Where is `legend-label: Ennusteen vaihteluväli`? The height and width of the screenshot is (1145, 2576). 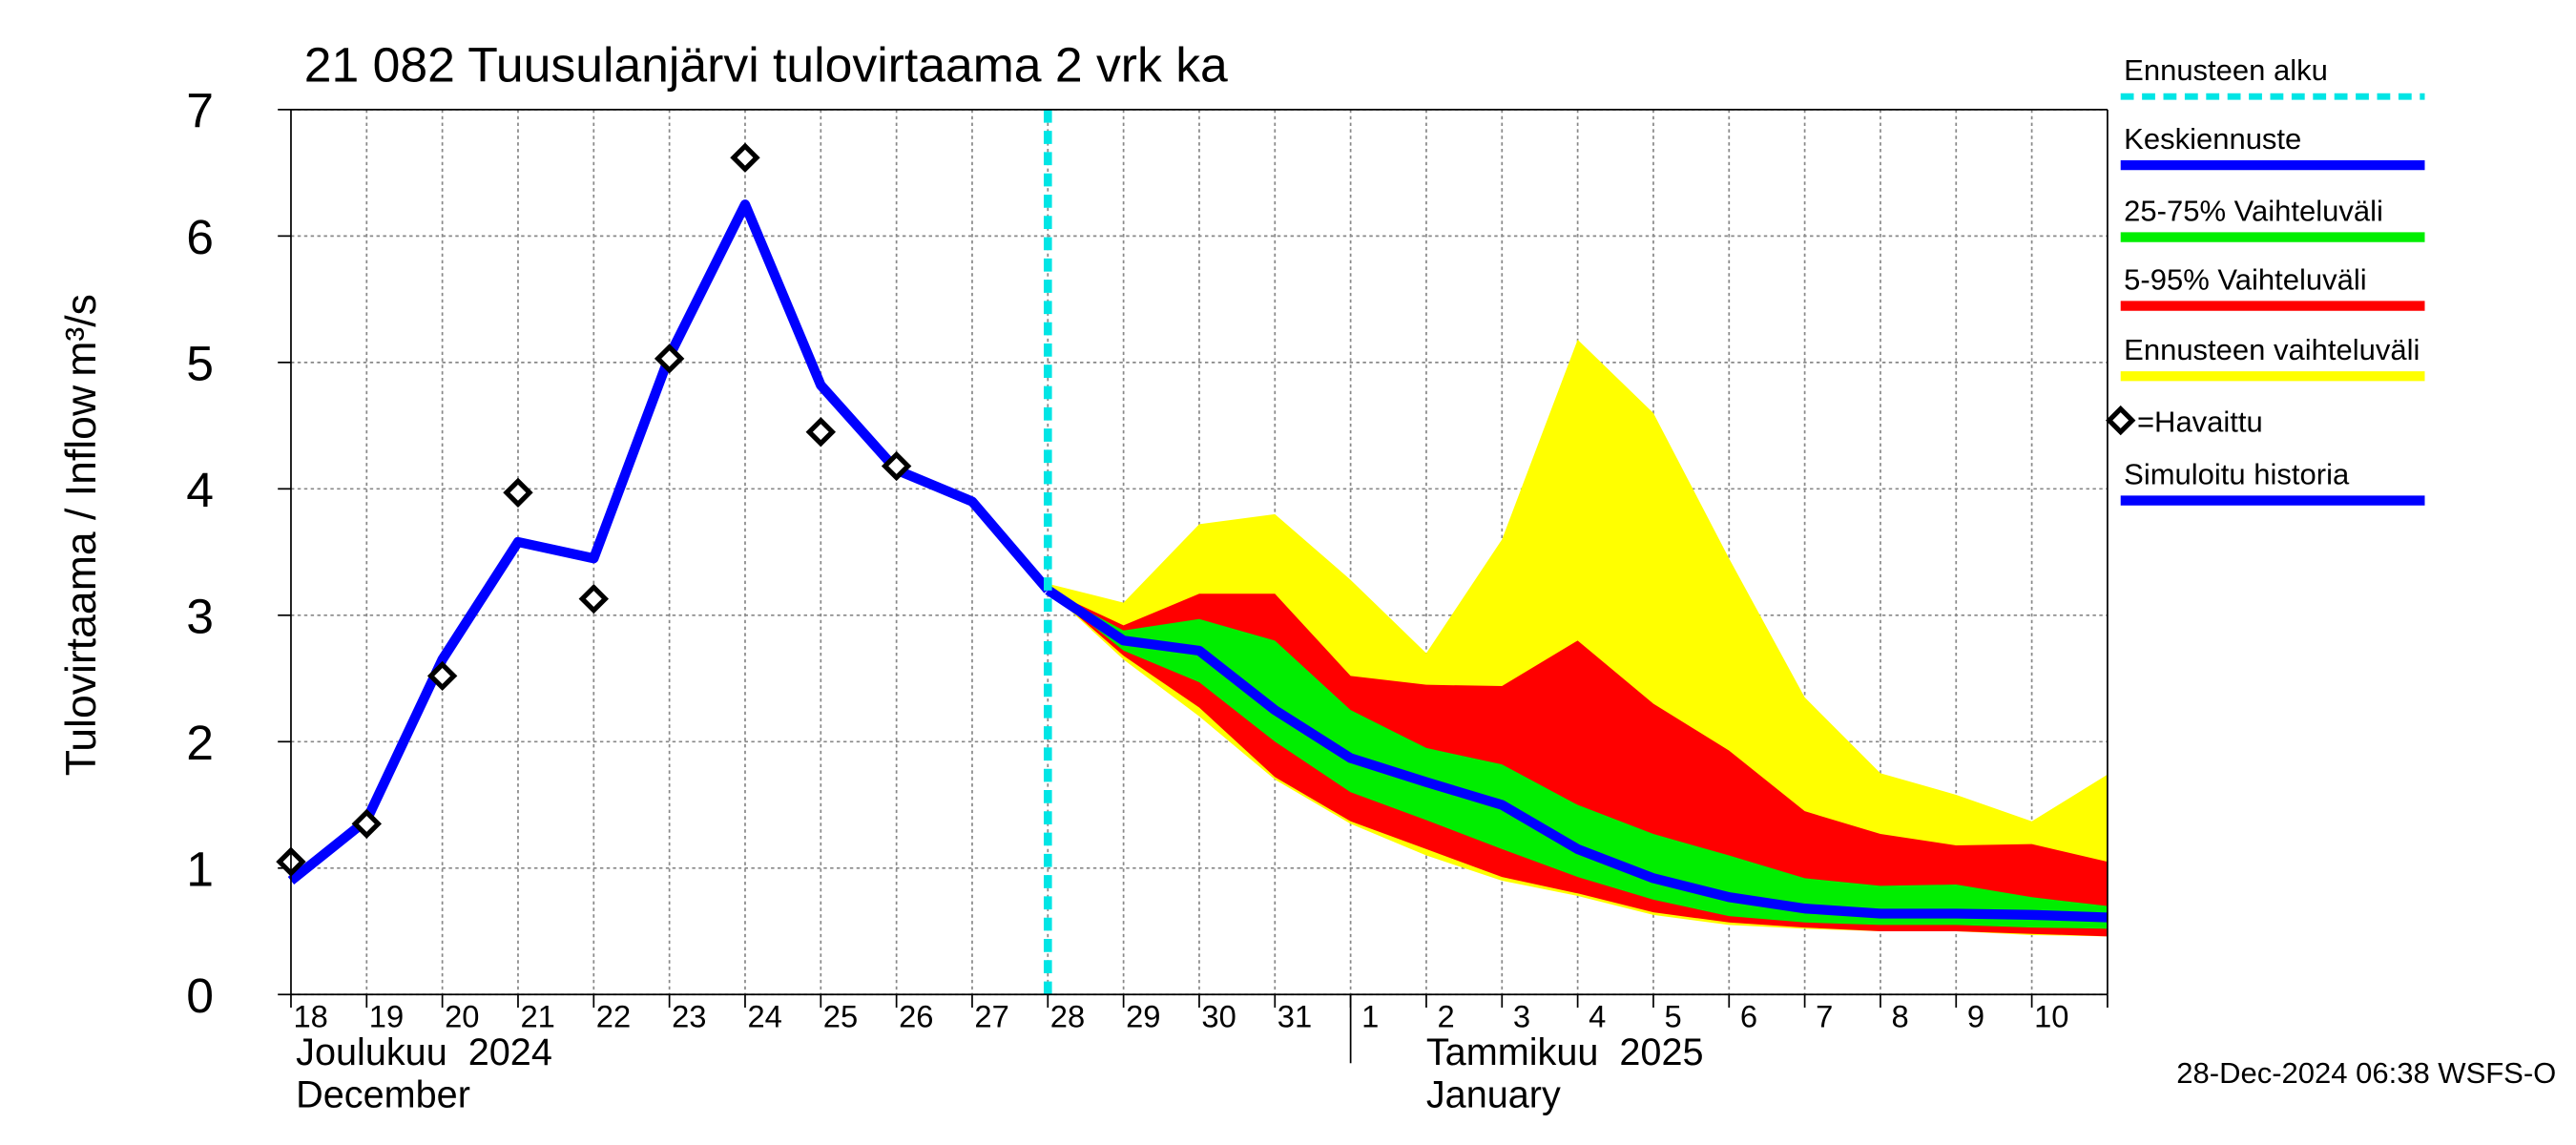
legend-label: Ennusteen vaihteluväli is located at coordinates (2272, 350).